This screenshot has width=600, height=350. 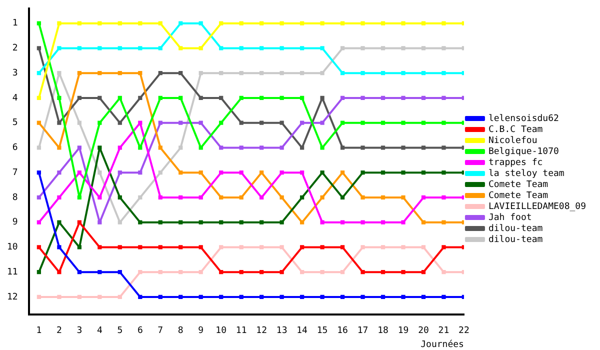 I want to click on x-tick-label: 2, so click(x=59, y=331).